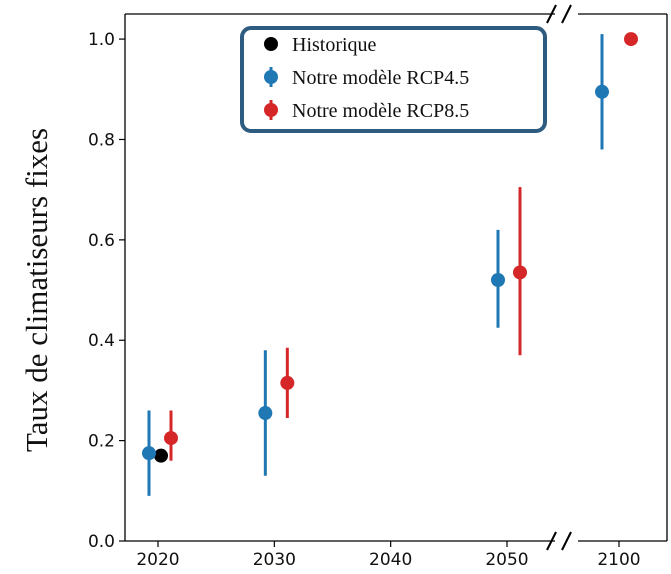  I want to click on legend-entry-2: Notre modèle RCP4.5, so click(366, 78).